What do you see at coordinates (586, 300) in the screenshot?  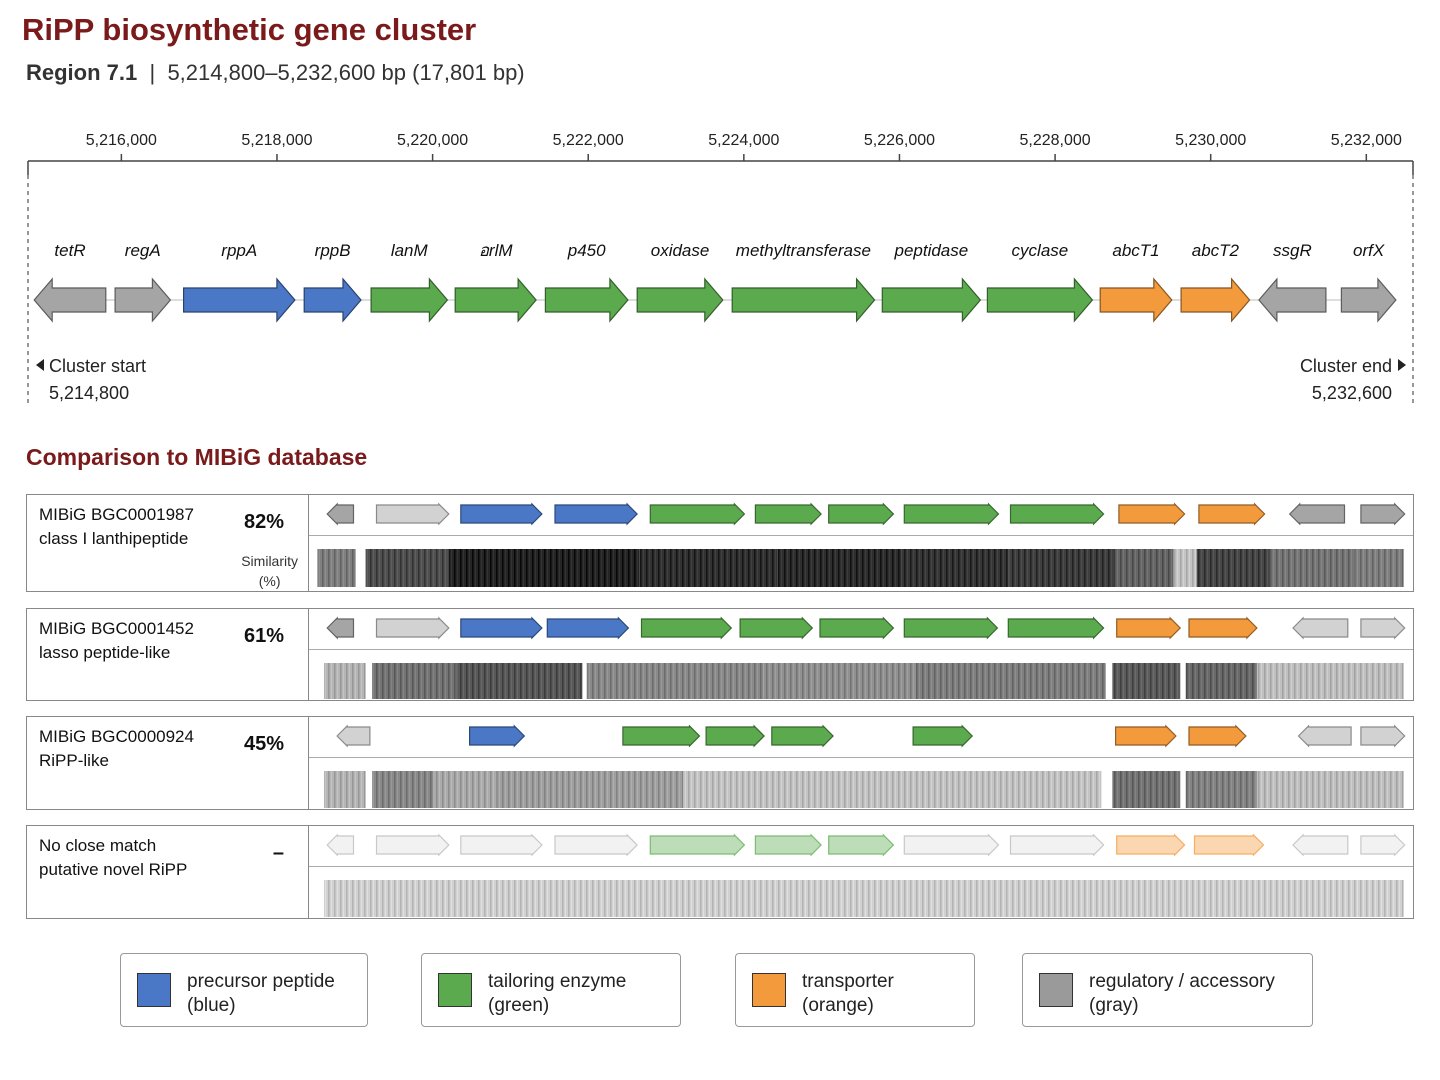 I see `gene-arrow-p450` at bounding box center [586, 300].